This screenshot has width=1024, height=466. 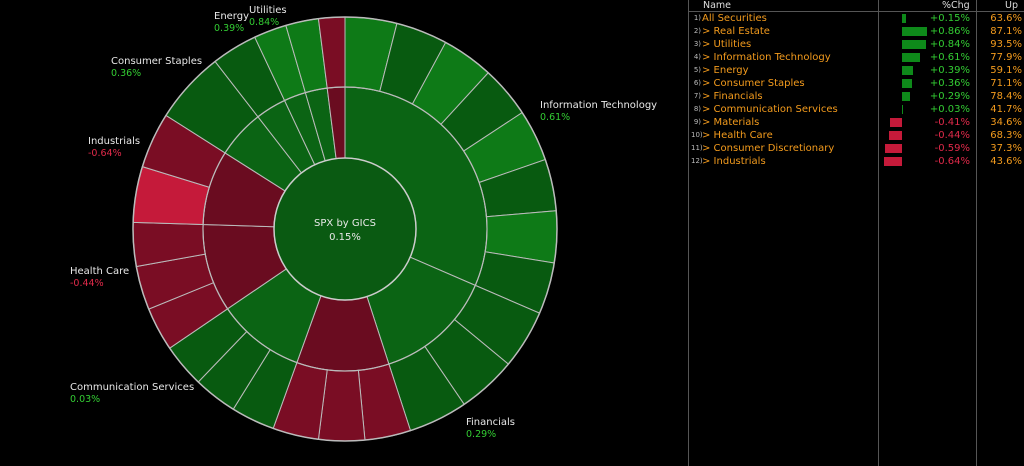 What do you see at coordinates (856, 44) in the screenshot?
I see `table-row: 3) > Utilities +0.84% 93.5%` at bounding box center [856, 44].